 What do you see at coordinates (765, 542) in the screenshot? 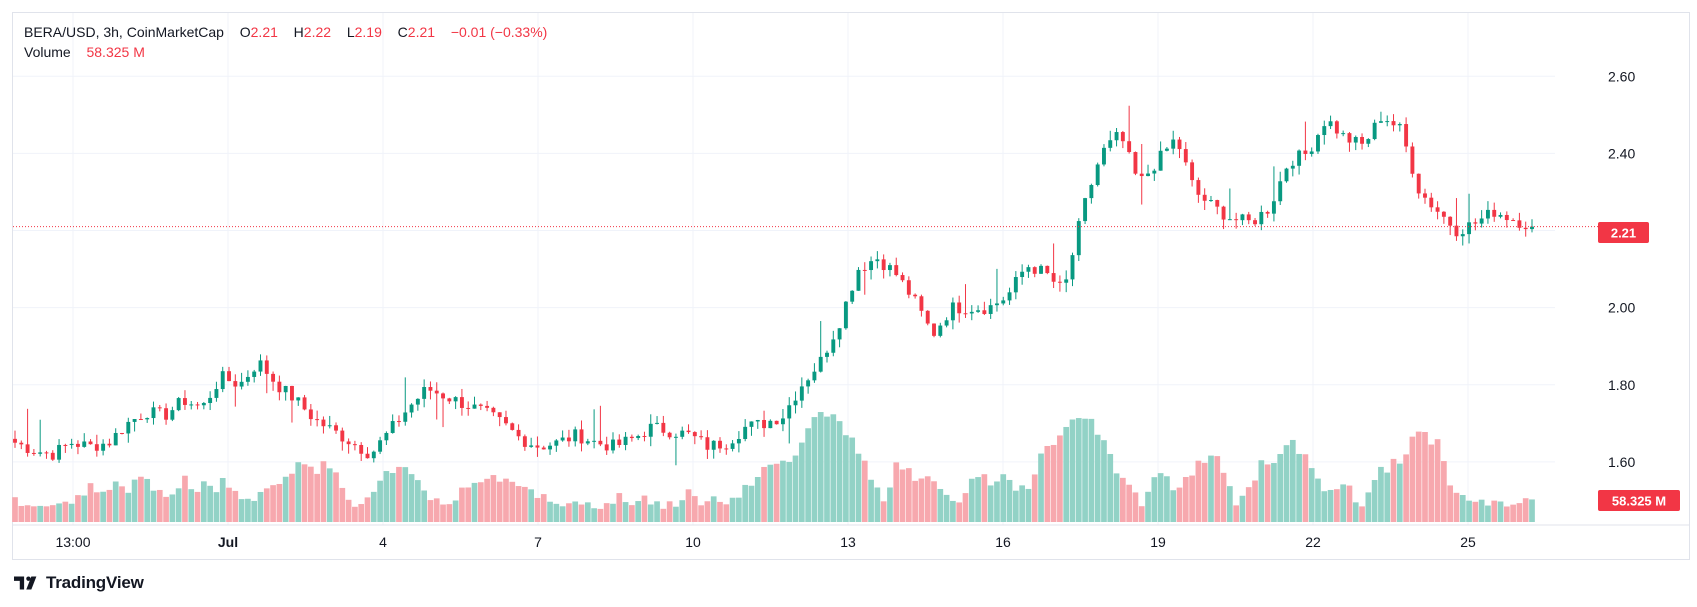
I see `time-axis: 13:00 Jul 4 7 10 13 16 19 22 25` at bounding box center [765, 542].